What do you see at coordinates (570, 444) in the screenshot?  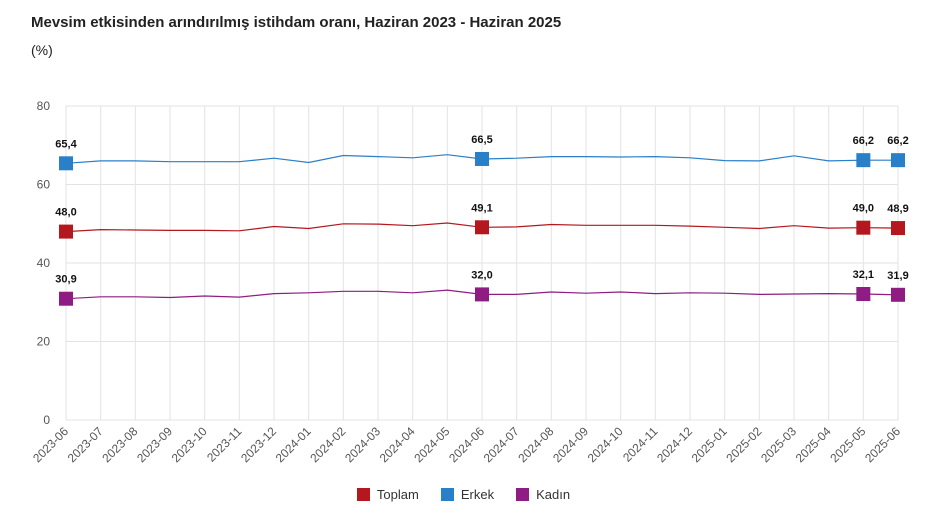 I see `x-tick-label: 2024-09` at bounding box center [570, 444].